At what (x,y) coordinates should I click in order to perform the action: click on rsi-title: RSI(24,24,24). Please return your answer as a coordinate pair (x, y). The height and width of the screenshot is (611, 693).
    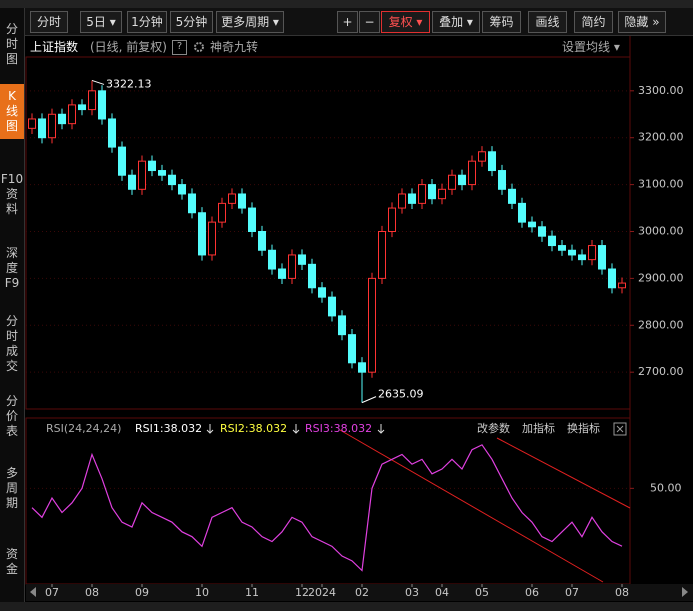
    Looking at the image, I should click on (83, 428).